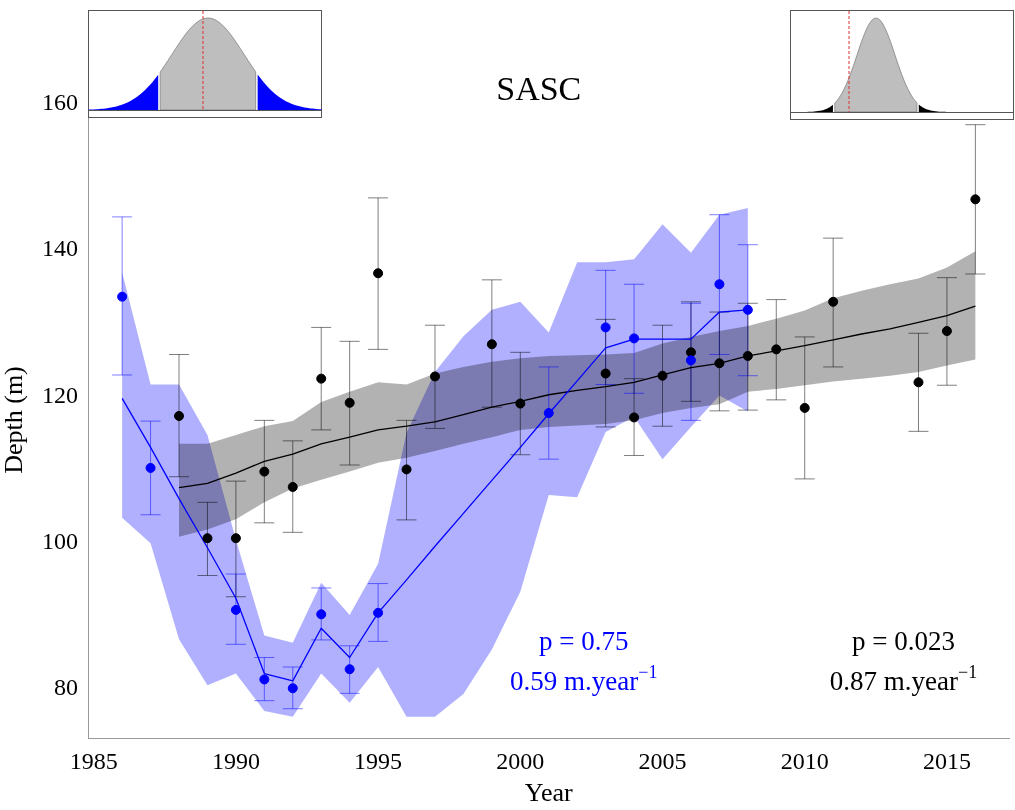 The image size is (1015, 810). I want to click on x-tick-label: 2005, so click(662, 760).